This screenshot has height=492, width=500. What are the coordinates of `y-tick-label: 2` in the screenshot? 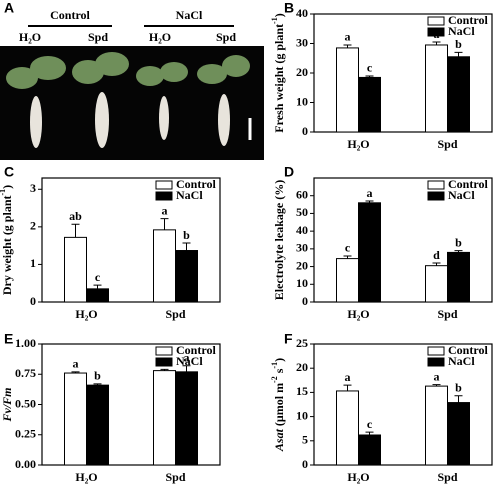 It's located at (33, 226).